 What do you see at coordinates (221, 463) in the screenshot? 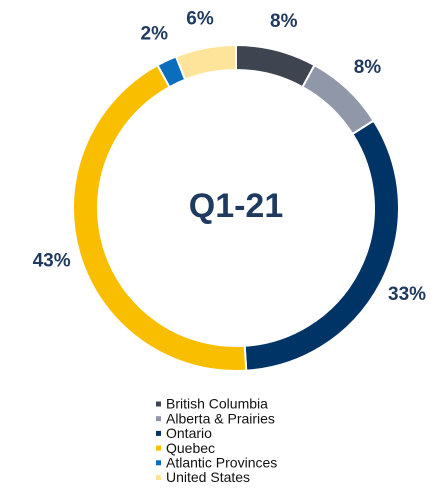
I see `legend-label: Atlantic Provinces` at bounding box center [221, 463].